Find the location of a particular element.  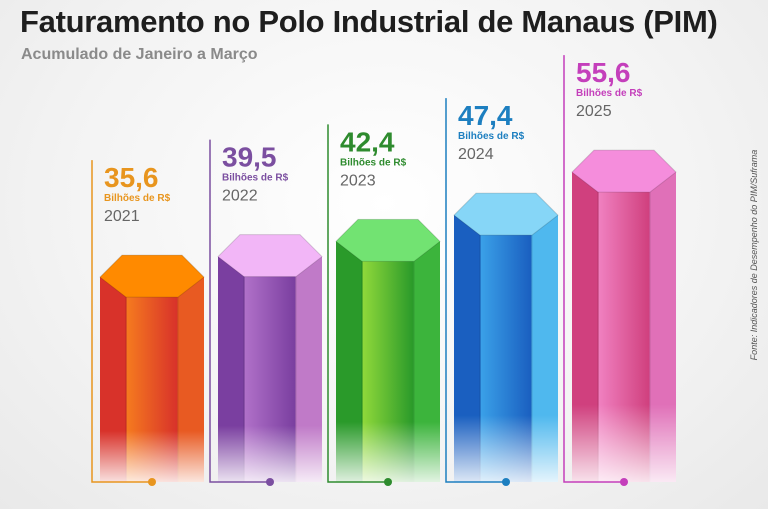

bar-2022 is located at coordinates (270, 358).